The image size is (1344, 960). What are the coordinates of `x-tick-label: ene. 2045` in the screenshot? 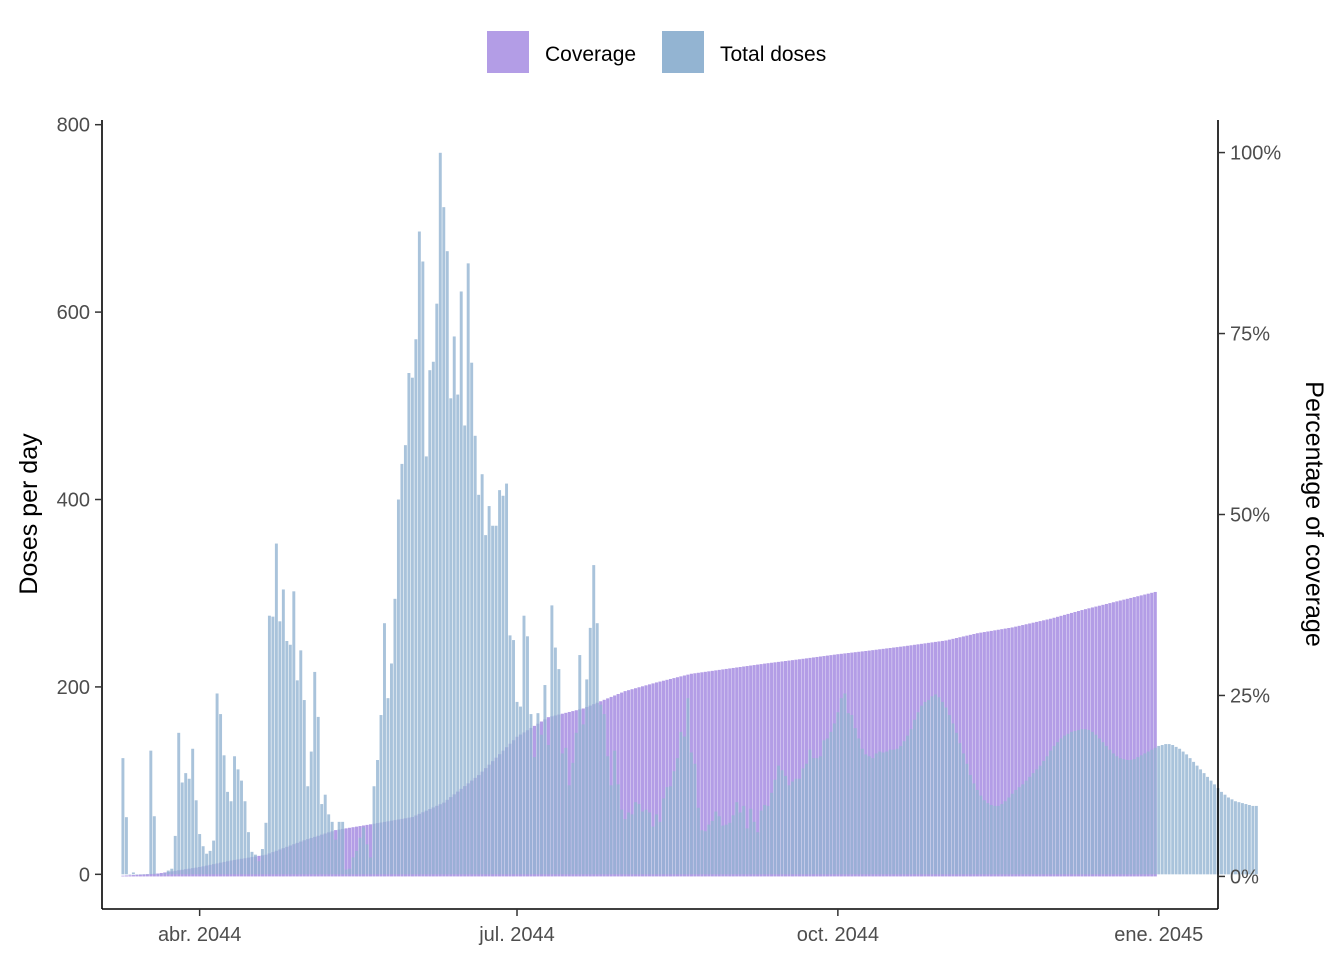 It's located at (1158, 935).